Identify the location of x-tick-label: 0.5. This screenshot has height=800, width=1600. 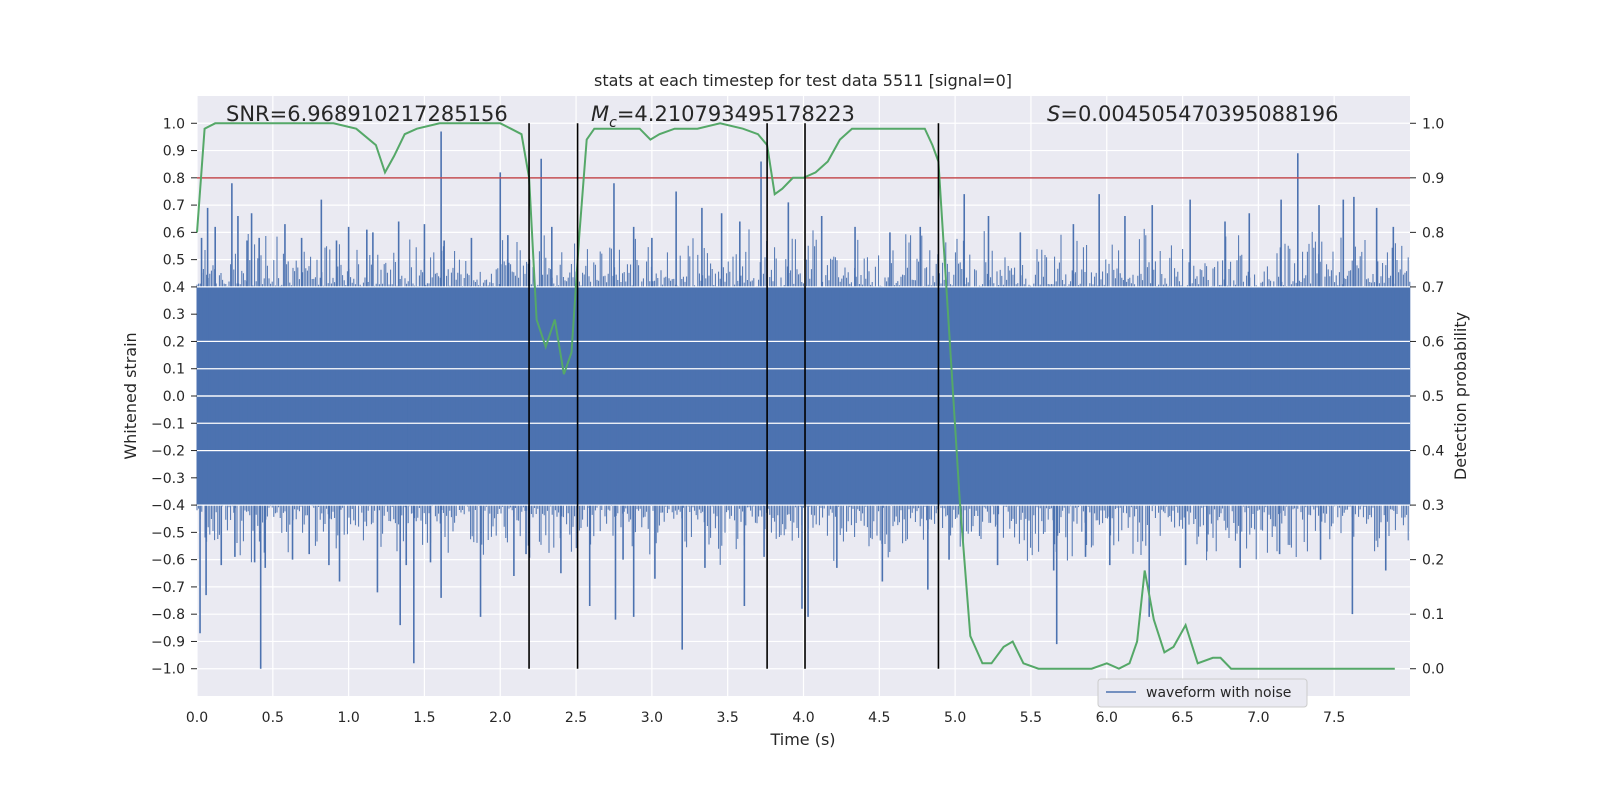
(273, 718).